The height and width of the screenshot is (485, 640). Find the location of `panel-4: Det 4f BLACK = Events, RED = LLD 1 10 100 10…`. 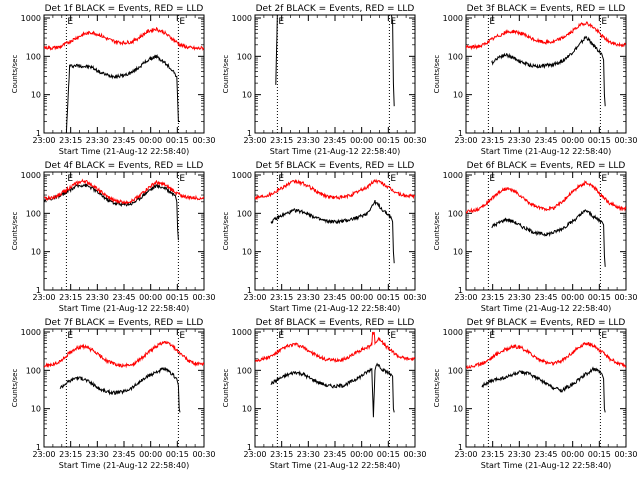

panel-4: Det 4f BLACK = Events, RED = LLD 1 10 100 10… is located at coordinates (113, 237).